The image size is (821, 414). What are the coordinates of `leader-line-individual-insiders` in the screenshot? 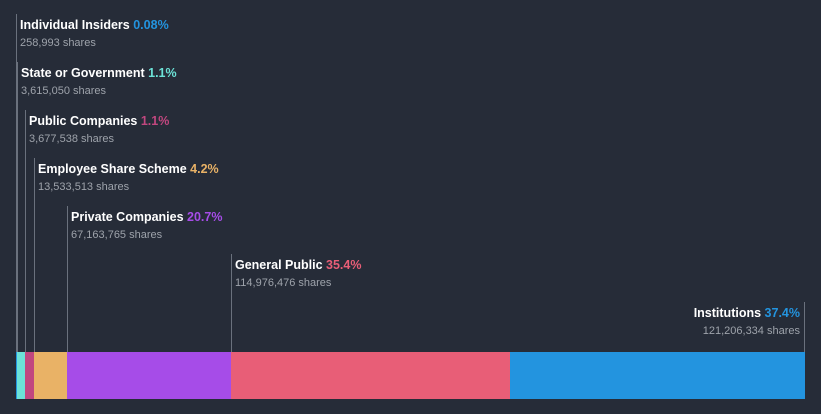 It's located at (16, 183).